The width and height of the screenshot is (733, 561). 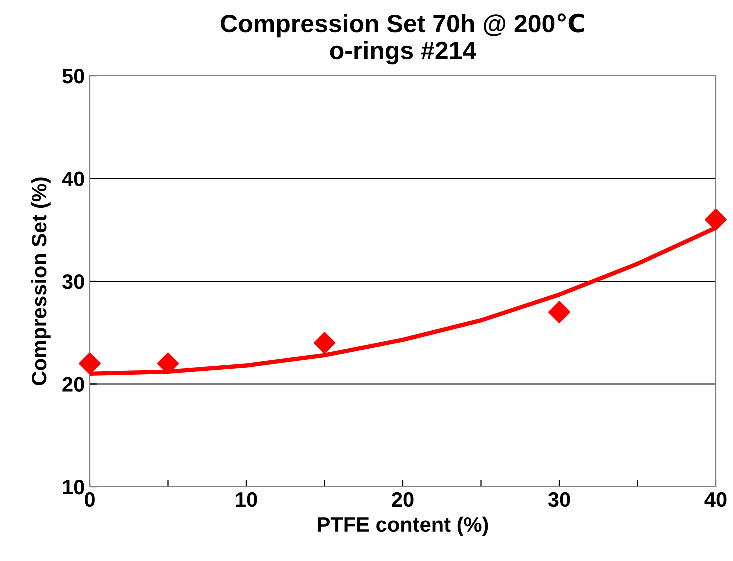 What do you see at coordinates (247, 500) in the screenshot?
I see `x-tick-label: 10` at bounding box center [247, 500].